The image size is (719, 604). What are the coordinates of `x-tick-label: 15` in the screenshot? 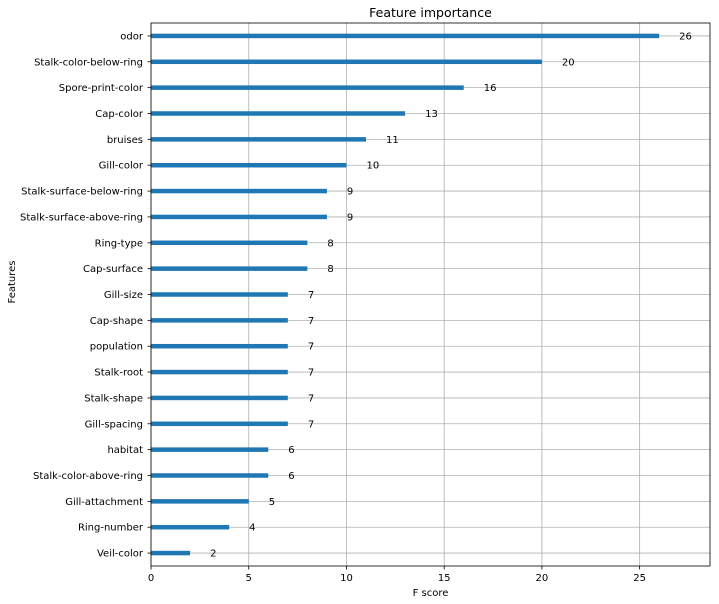 It's located at (444, 578).